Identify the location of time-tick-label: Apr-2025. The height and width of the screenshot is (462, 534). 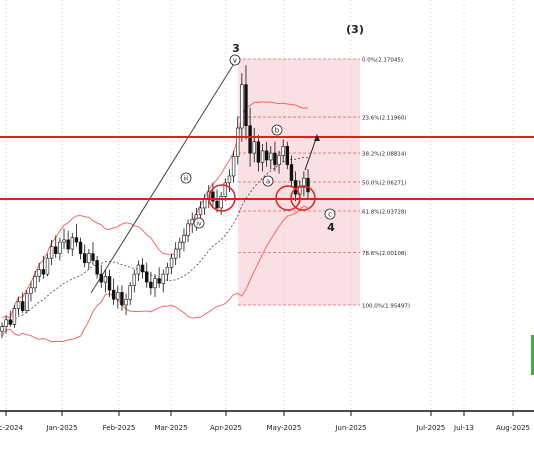
(226, 428).